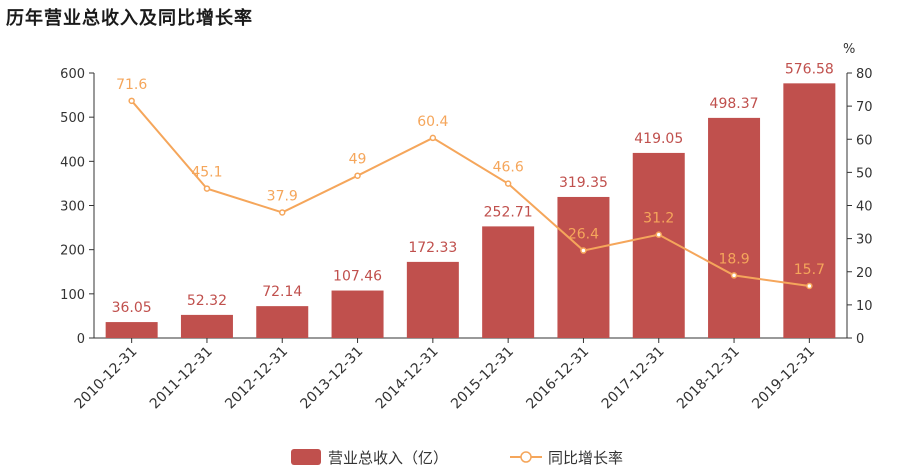 This screenshot has height=475, width=924. I want to click on y-left-tick-label: 300, so click(72, 207).